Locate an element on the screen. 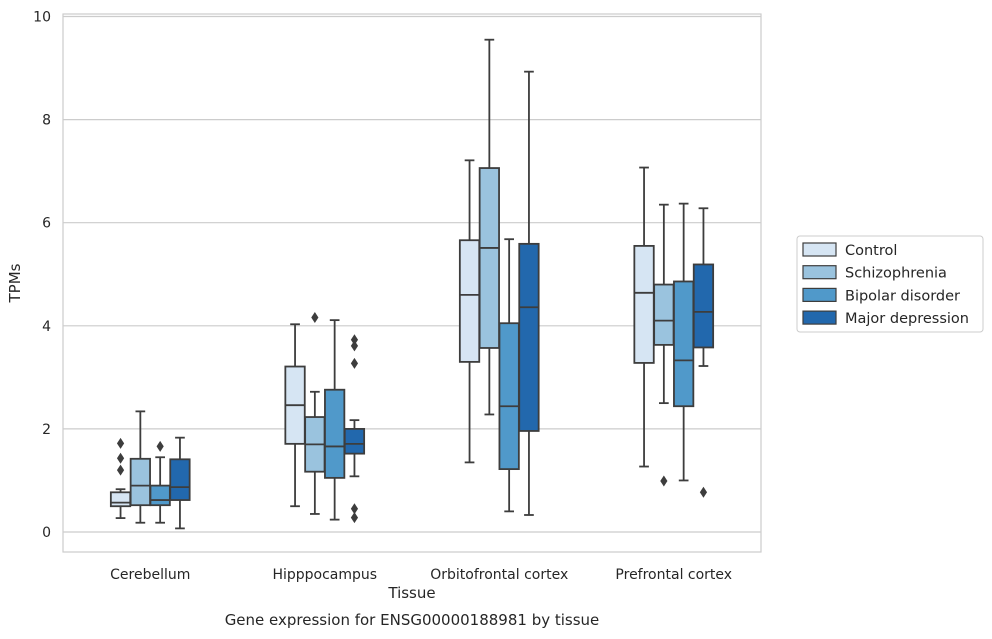 This screenshot has width=992, height=639. y-axis-label: TPMs is located at coordinates (15, 283).